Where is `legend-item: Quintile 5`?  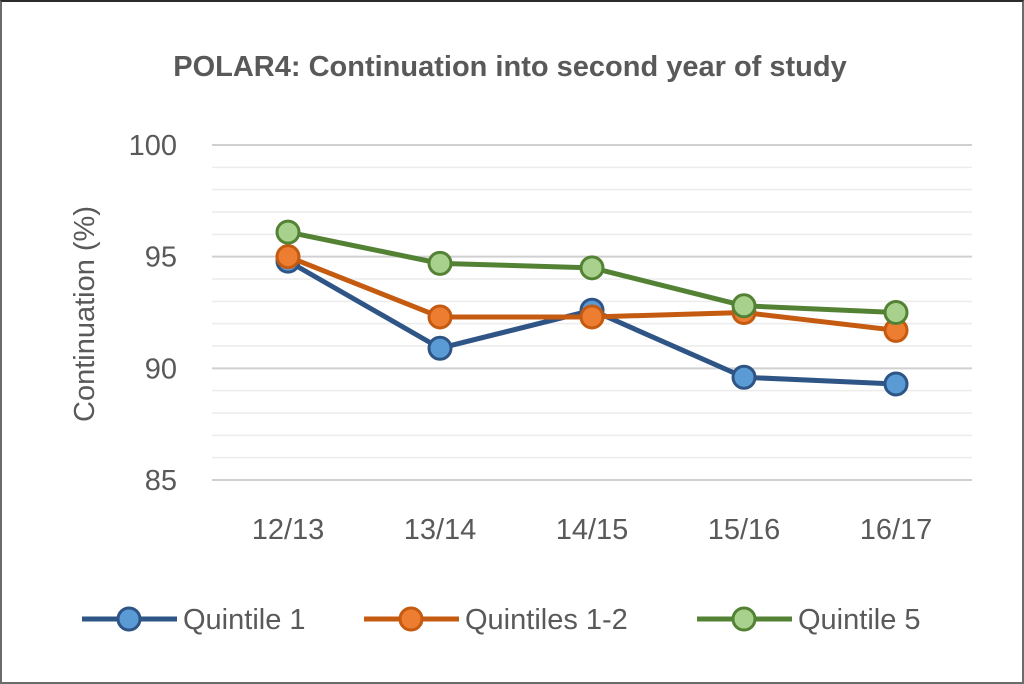
legend-item: Quintile 5 is located at coordinates (809, 620).